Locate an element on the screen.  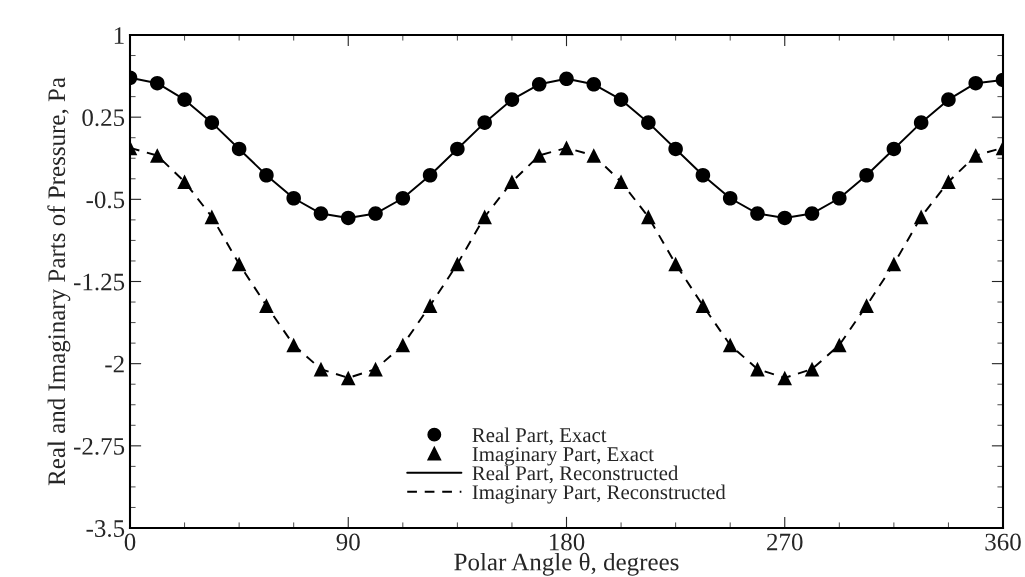
y-tick-label: -2.75 is located at coordinates (99, 446).